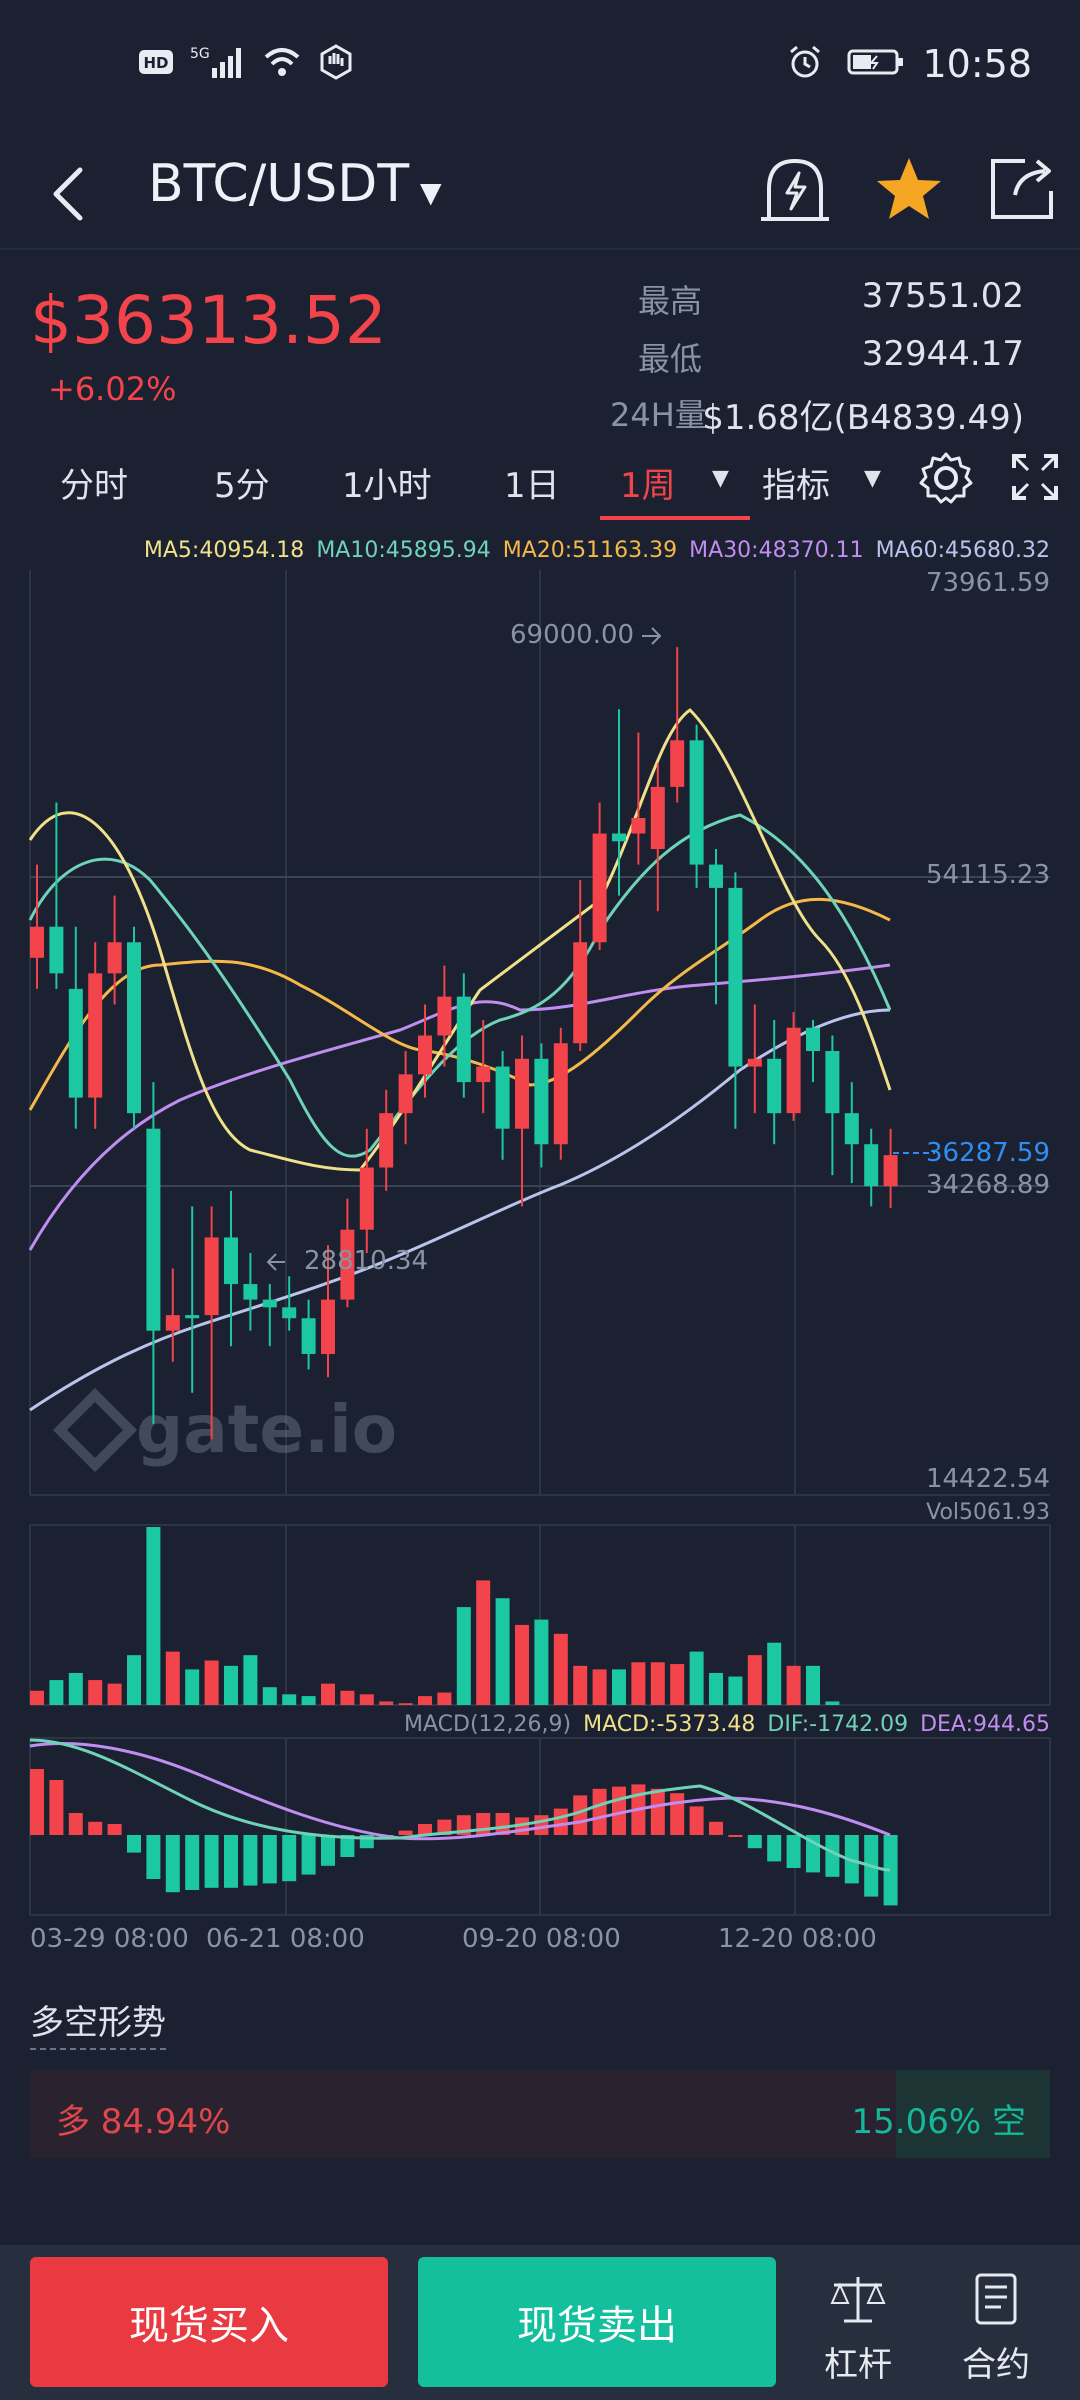 This screenshot has height=2400, width=1080. I want to click on fullscreen-button, so click(1035, 481).